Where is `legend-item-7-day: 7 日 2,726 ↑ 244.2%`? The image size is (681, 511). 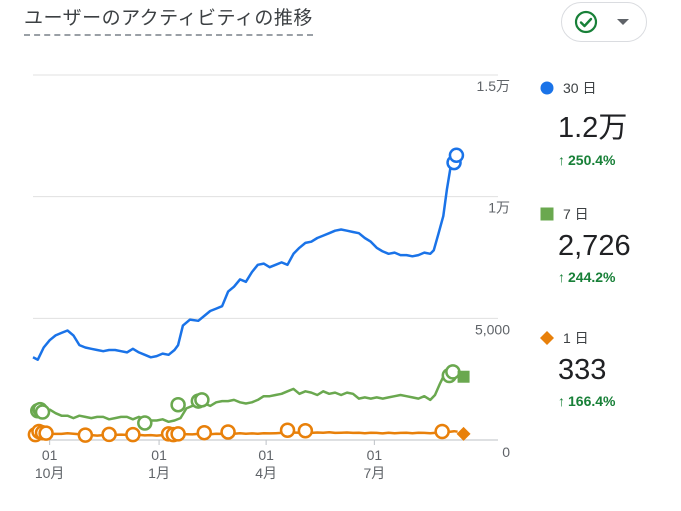
legend-item-7-day: 7 日 2,726 ↑ 244.2% is located at coordinates (610, 244).